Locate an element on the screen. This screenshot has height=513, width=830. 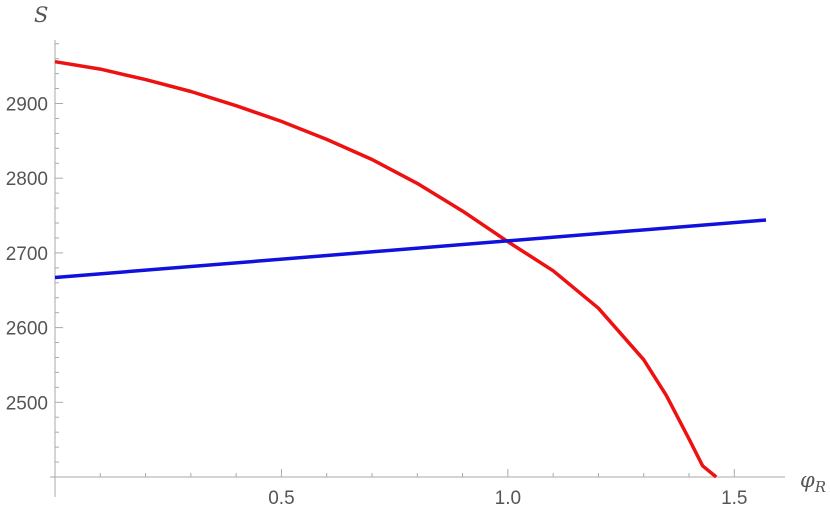
x-axis-label: φR is located at coordinates (813, 482).